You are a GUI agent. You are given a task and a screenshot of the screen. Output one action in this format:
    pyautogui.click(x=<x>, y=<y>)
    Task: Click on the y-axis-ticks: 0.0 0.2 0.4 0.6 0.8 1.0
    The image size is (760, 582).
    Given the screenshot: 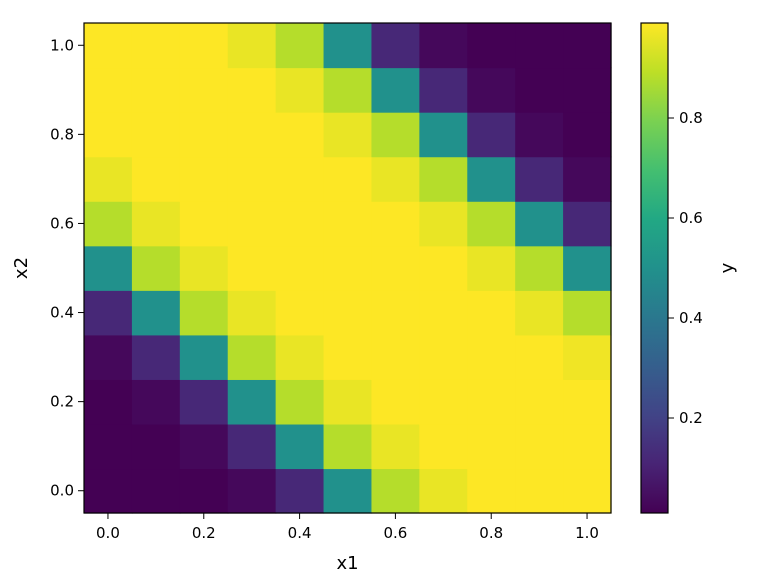 What is the action you would take?
    pyautogui.click(x=67, y=268)
    